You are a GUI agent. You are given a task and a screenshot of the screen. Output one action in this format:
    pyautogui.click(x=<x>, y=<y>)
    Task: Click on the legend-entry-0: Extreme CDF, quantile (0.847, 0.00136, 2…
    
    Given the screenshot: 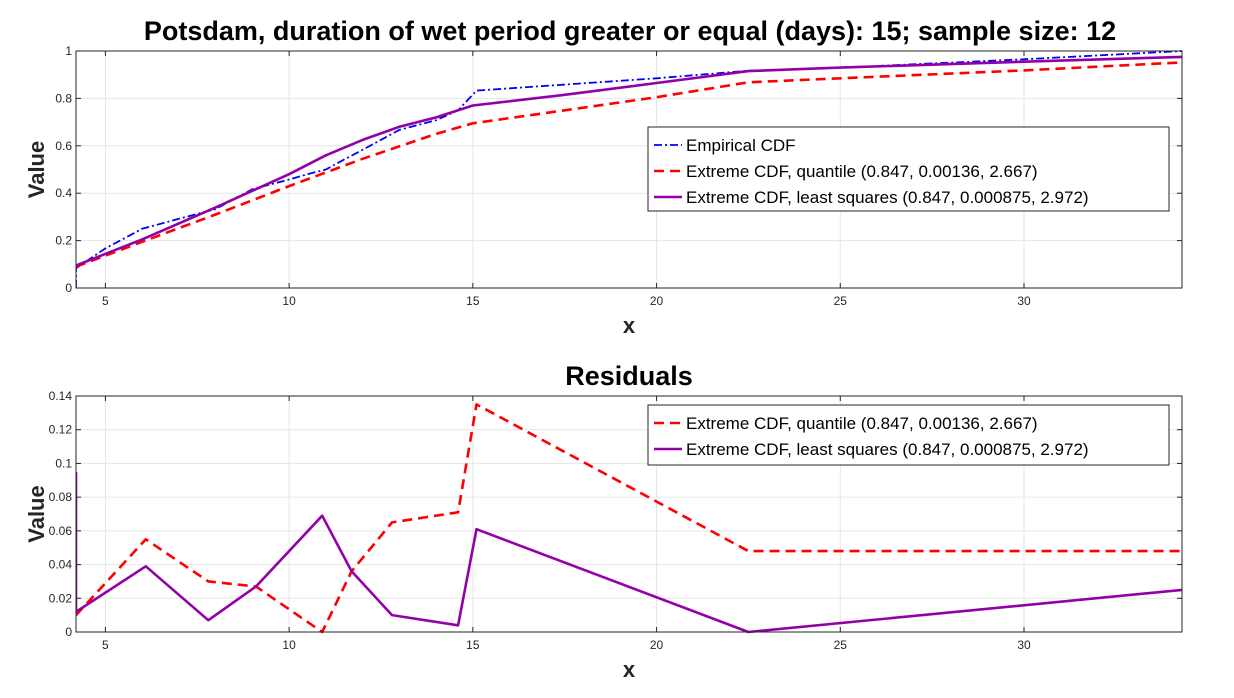 What is the action you would take?
    pyautogui.click(x=862, y=423)
    